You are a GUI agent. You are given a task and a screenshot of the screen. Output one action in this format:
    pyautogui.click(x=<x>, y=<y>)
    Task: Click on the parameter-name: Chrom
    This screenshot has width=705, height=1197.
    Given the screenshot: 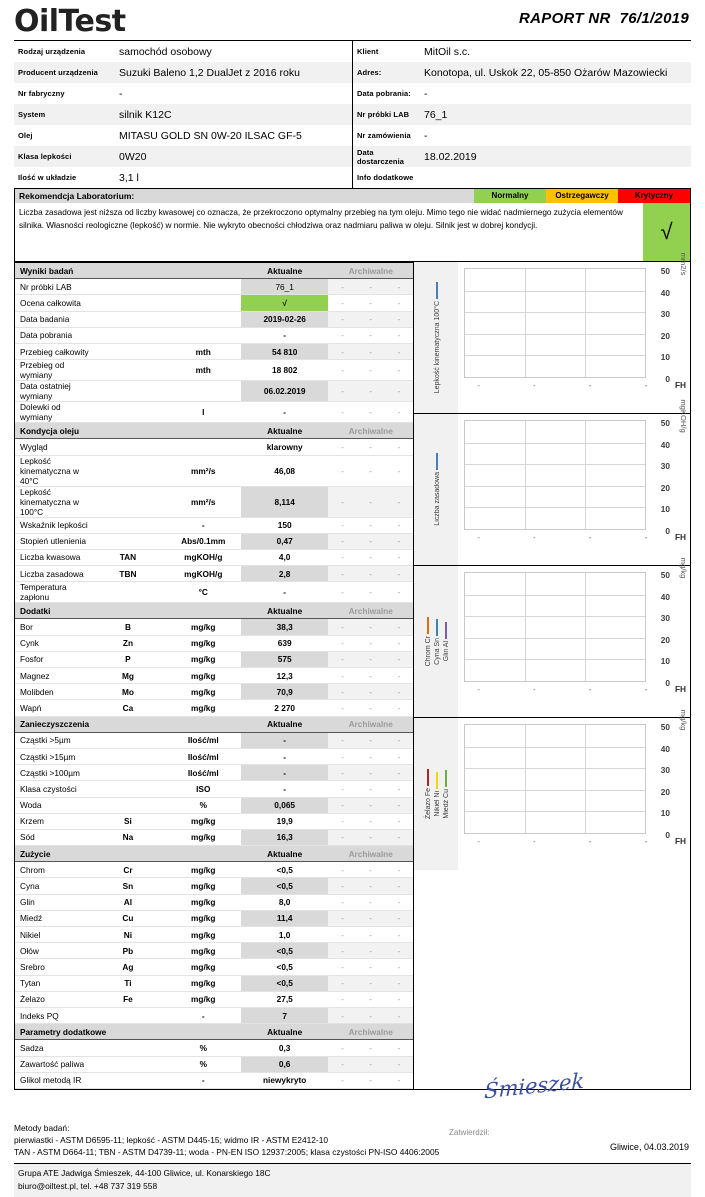 What is the action you would take?
    pyautogui.click(x=53, y=870)
    